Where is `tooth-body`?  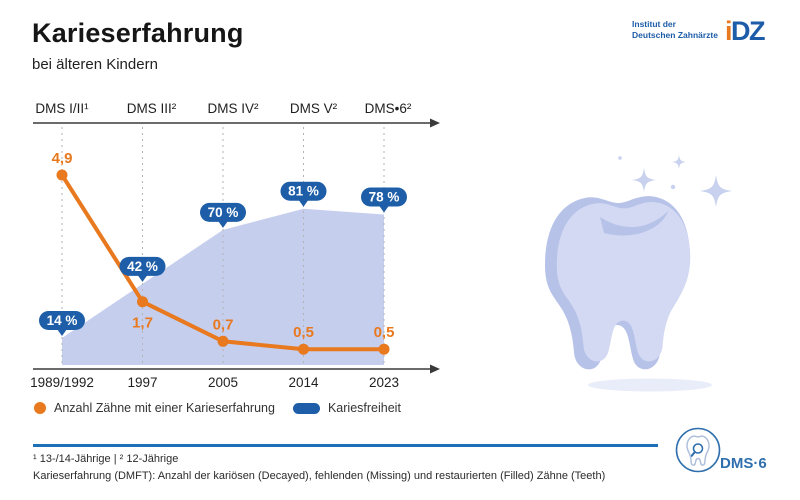
tooth-body is located at coordinates (623, 282).